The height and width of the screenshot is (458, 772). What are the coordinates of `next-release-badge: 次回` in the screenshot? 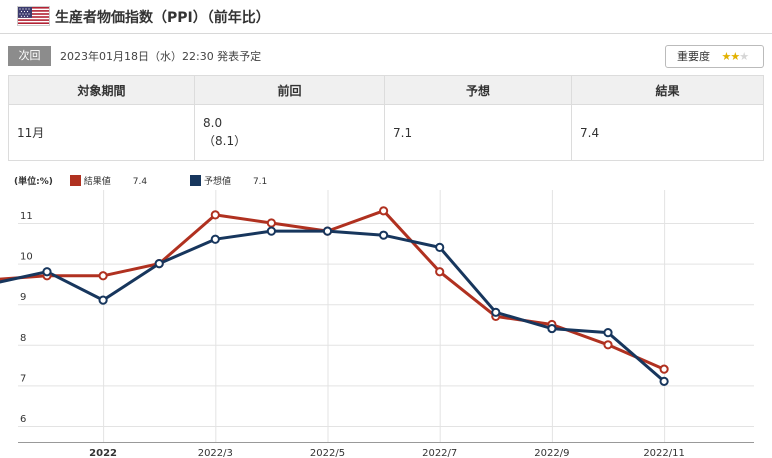 It's located at (29, 56).